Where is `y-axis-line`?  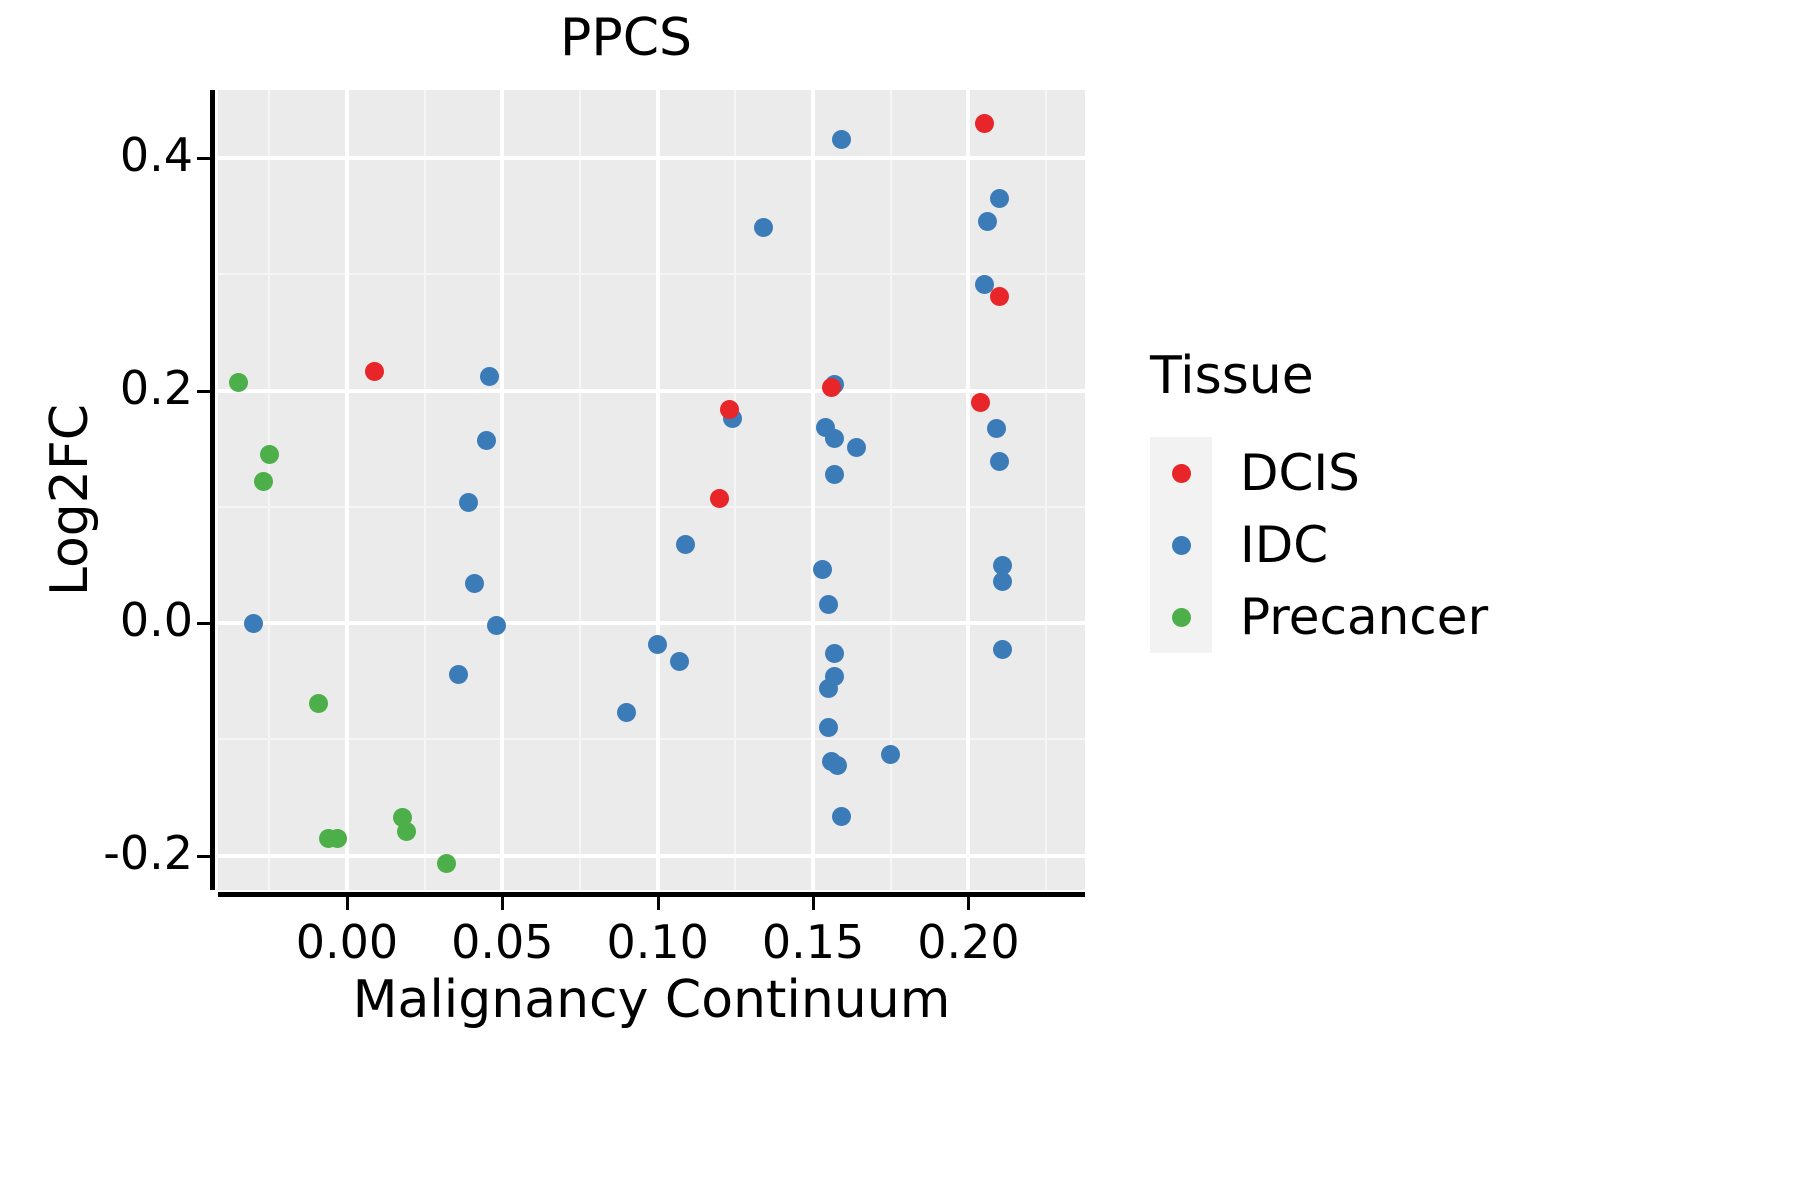
y-axis-line is located at coordinates (212, 490).